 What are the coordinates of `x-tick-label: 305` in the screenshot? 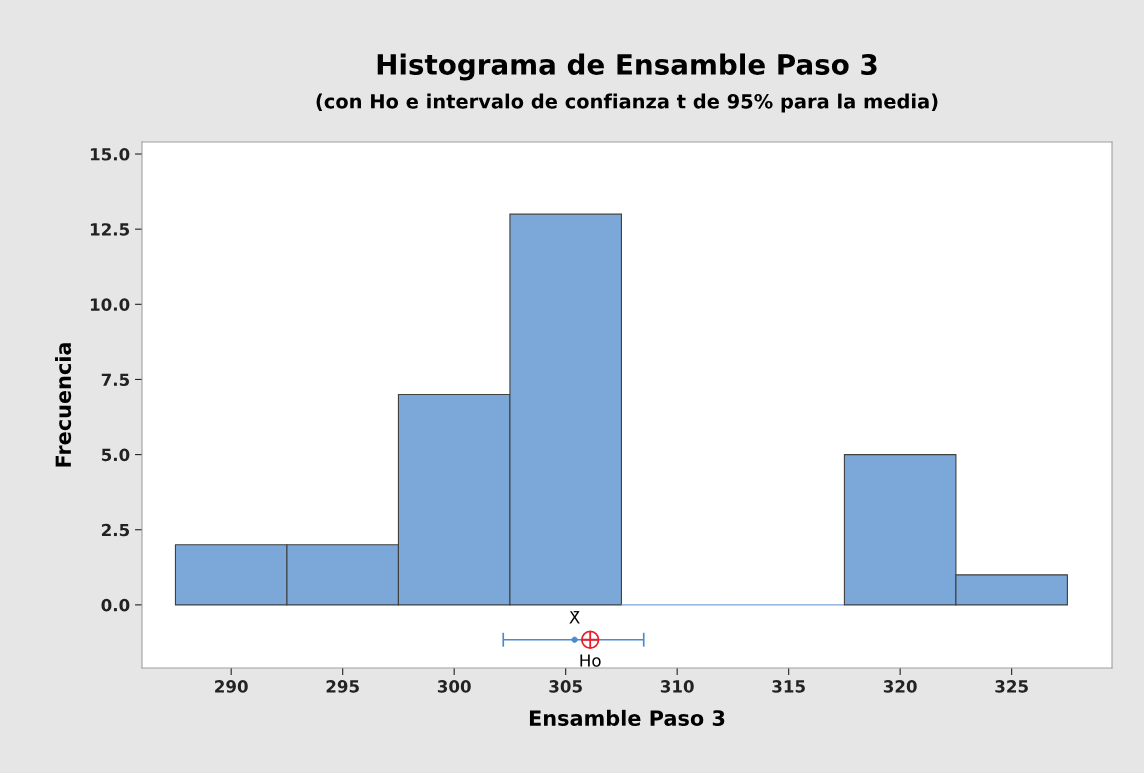 It's located at (565, 686).